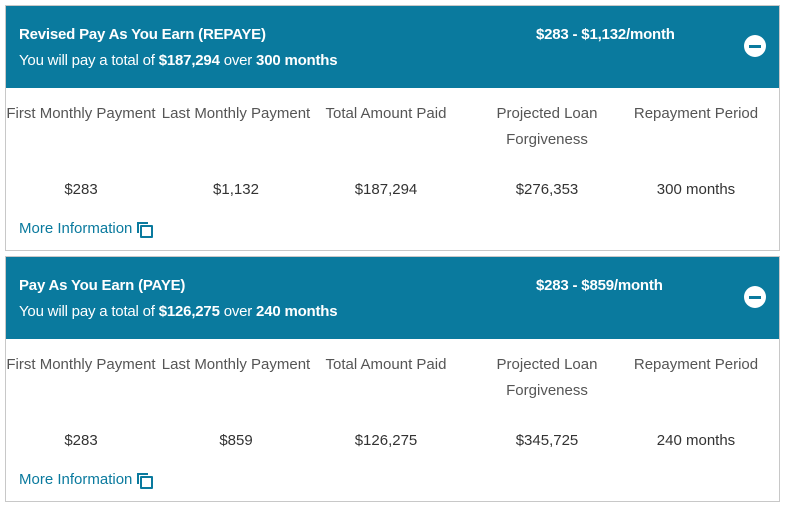  What do you see at coordinates (189, 60) in the screenshot?
I see `summary-total: $187,294` at bounding box center [189, 60].